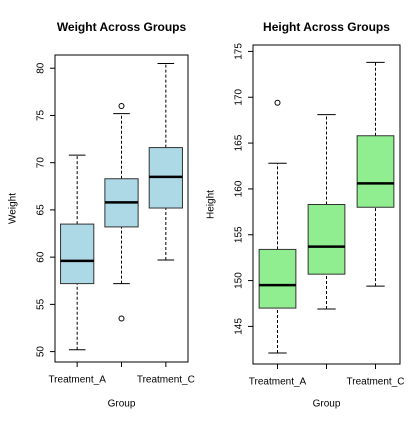 The image size is (412, 422). What do you see at coordinates (239, 188) in the screenshot?
I see `y-tick-label: 160` at bounding box center [239, 188].